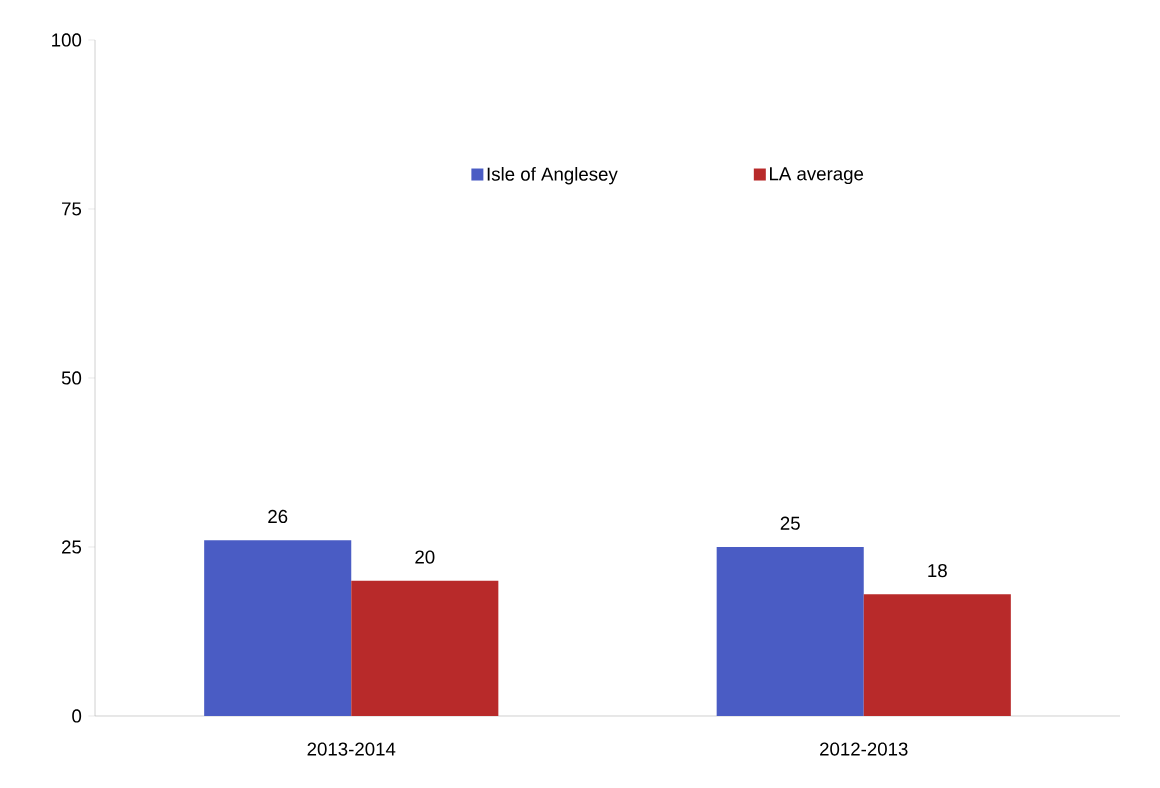  Describe the element at coordinates (937, 570) in the screenshot. I see `data-label: 18` at that location.